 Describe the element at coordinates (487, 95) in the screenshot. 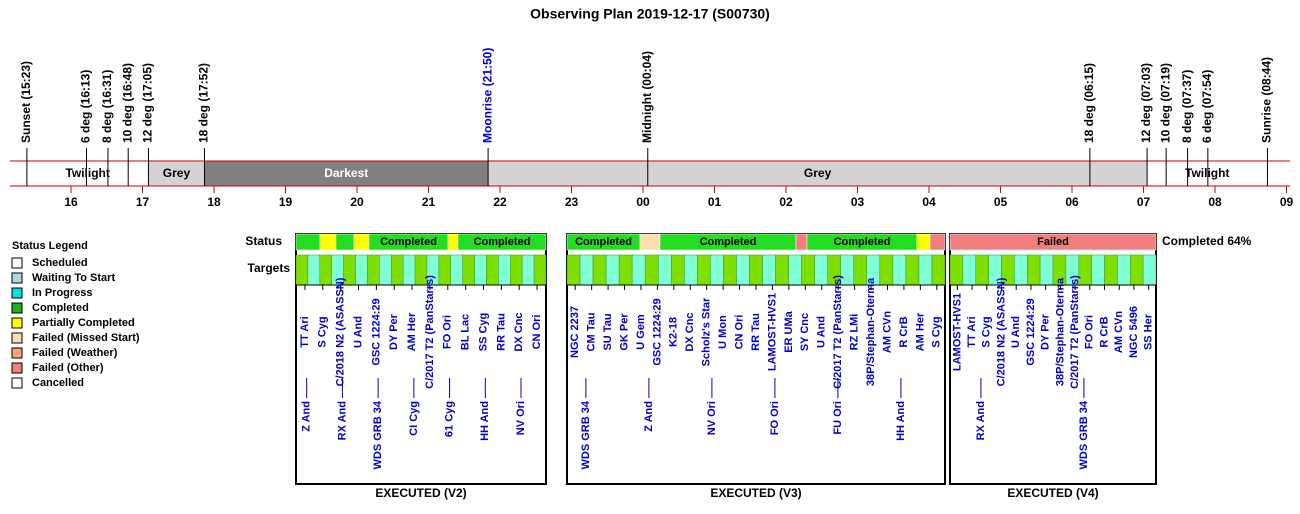

I see `event-label: Moonrise (21:50)` at that location.